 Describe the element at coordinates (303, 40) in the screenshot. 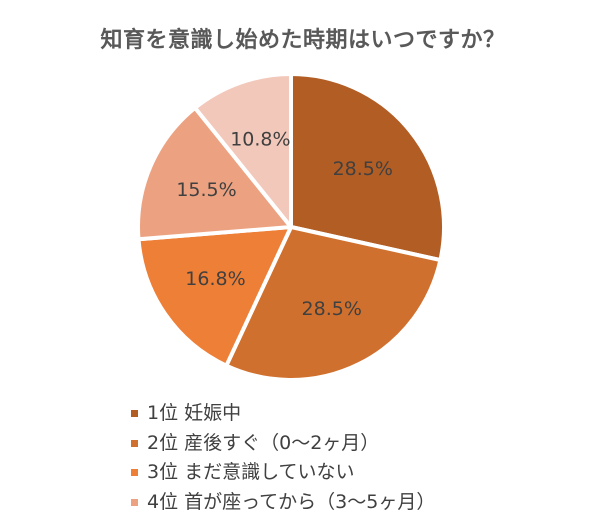

I see `chart-title: 知育を意識し始めた時期はいつですか？` at that location.